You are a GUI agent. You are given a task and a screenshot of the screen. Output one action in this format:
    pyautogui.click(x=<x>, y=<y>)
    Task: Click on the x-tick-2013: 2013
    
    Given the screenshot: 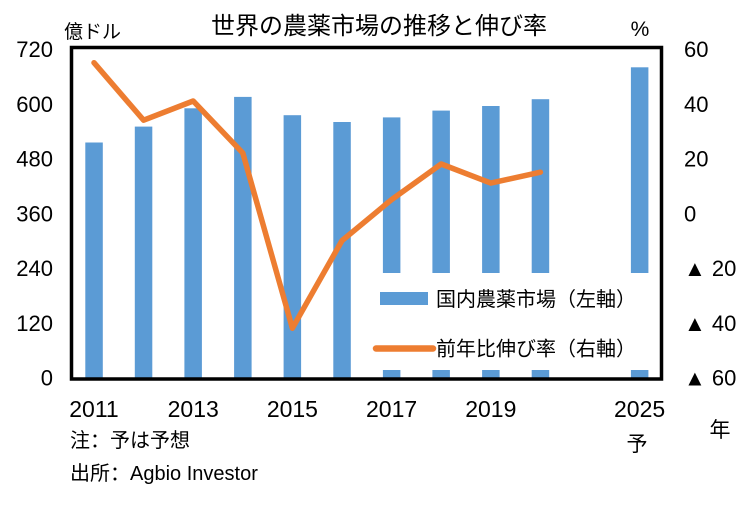 What is the action you would take?
    pyautogui.click(x=193, y=409)
    